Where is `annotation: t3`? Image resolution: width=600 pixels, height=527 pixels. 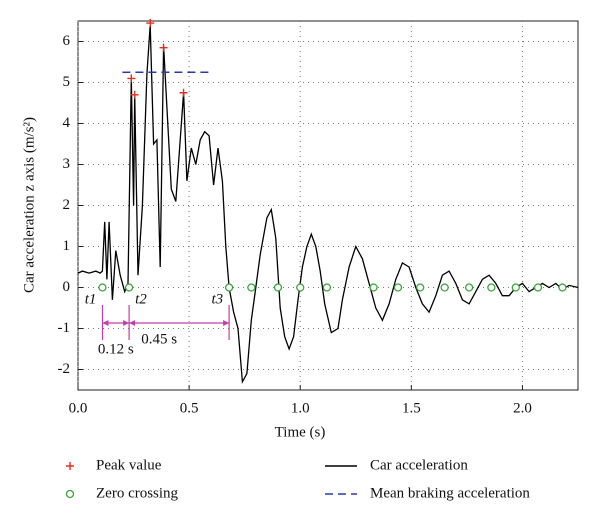 annotation: t3 is located at coordinates (217, 299).